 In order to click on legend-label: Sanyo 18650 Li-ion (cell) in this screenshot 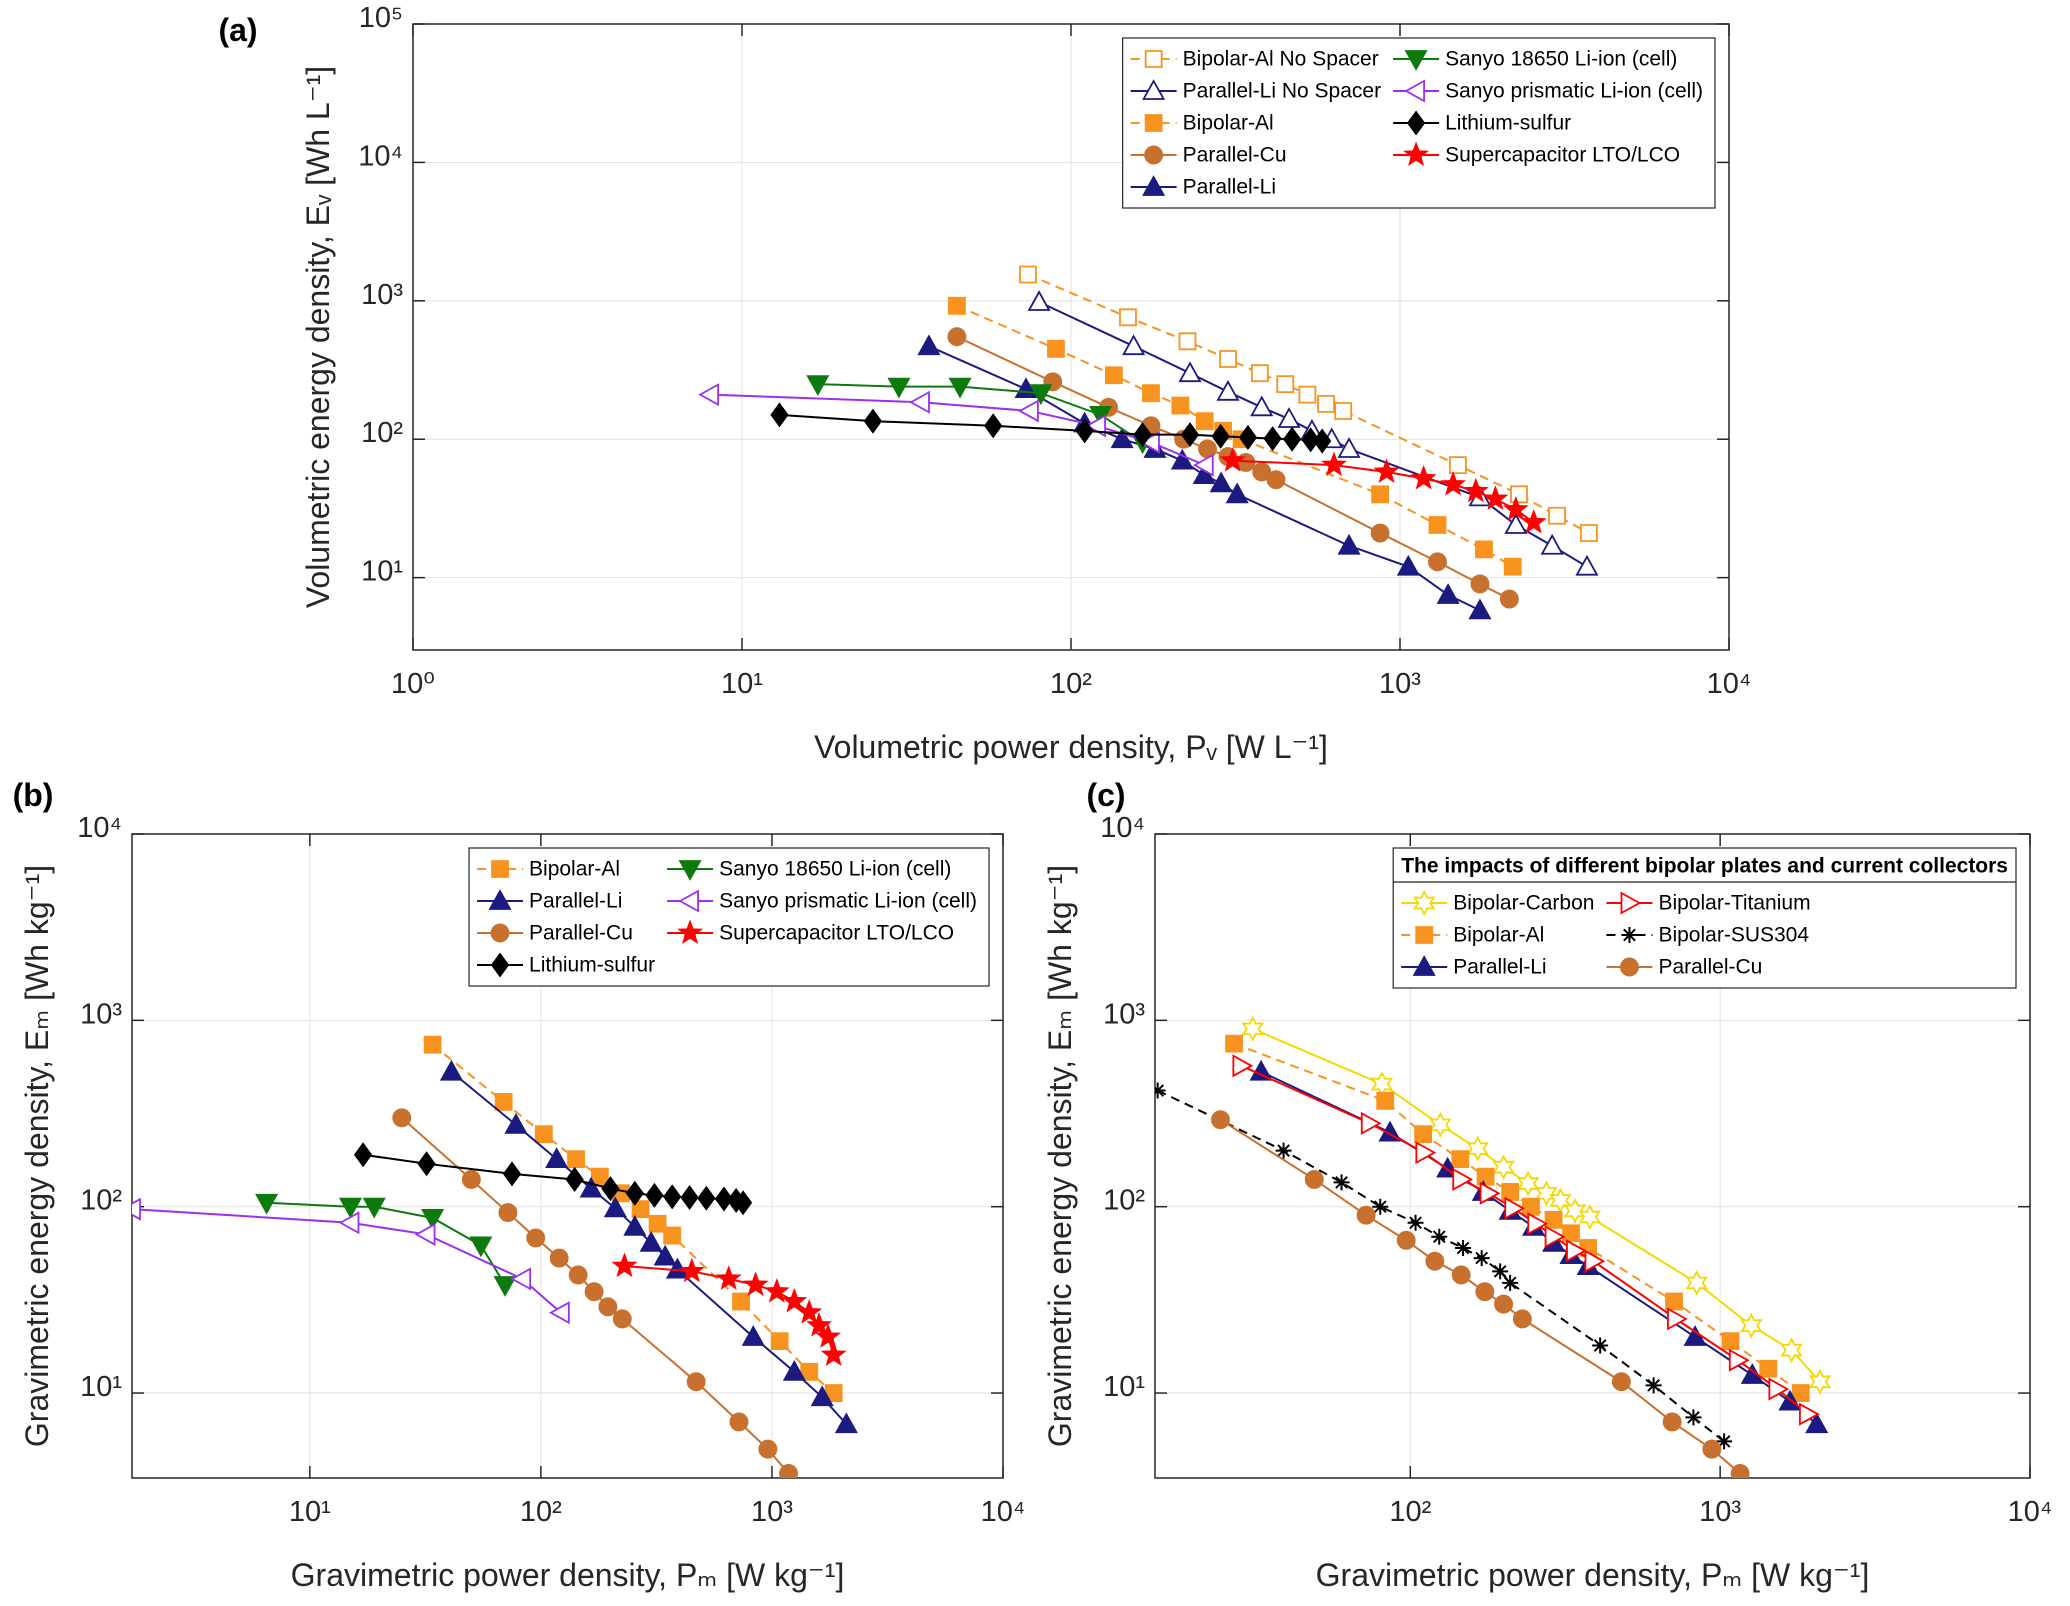, I will do `click(1561, 59)`.